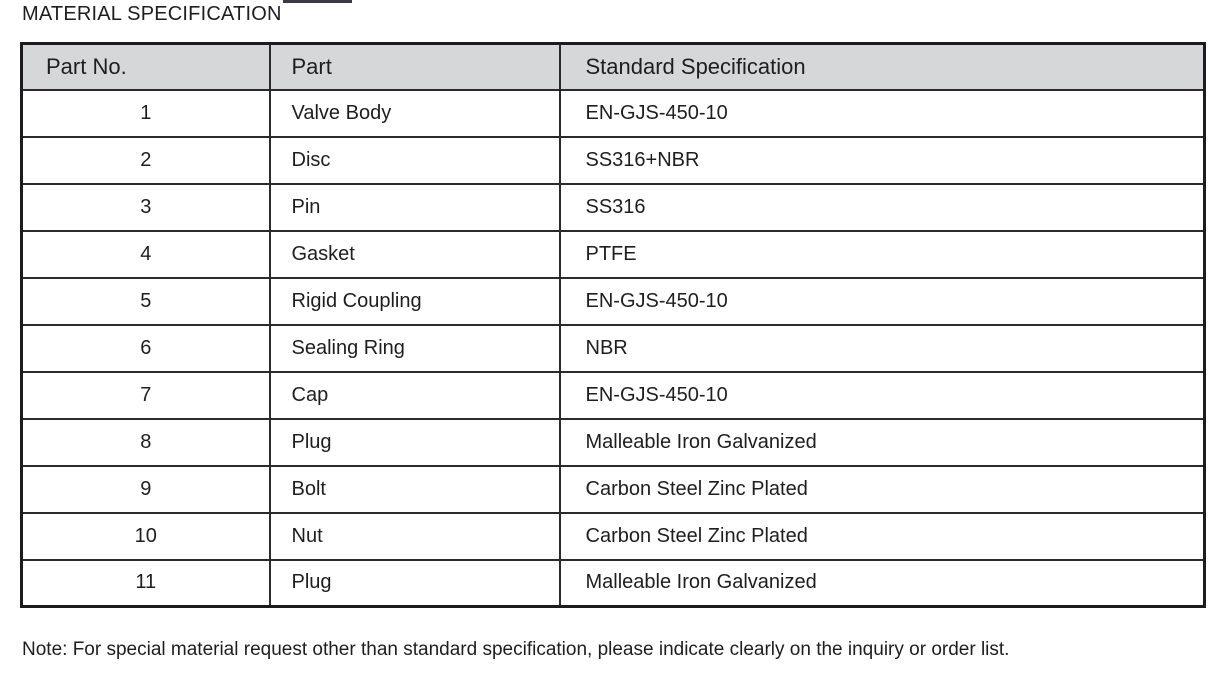 This screenshot has width=1220, height=680. What do you see at coordinates (145, 489) in the screenshot?
I see `cell-part-no: 9` at bounding box center [145, 489].